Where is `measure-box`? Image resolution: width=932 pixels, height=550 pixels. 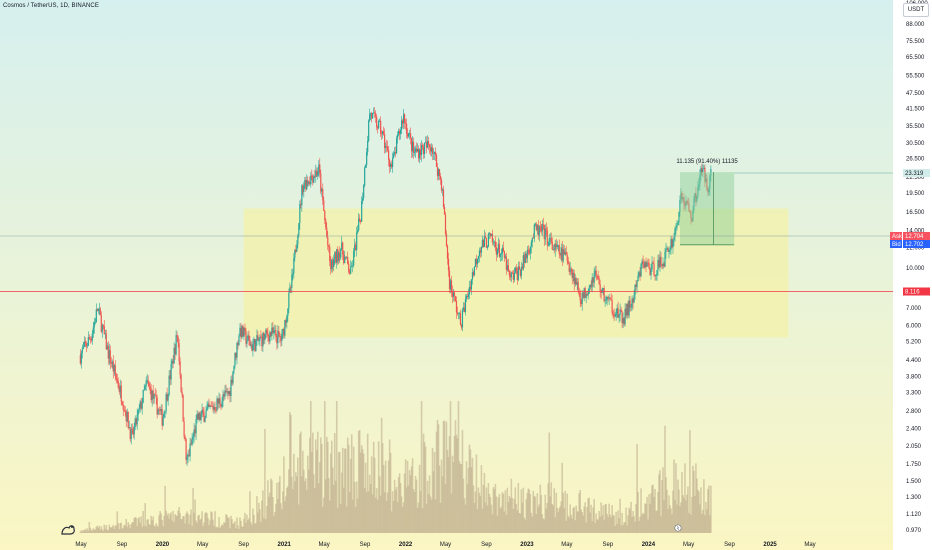 measure-box is located at coordinates (707, 208).